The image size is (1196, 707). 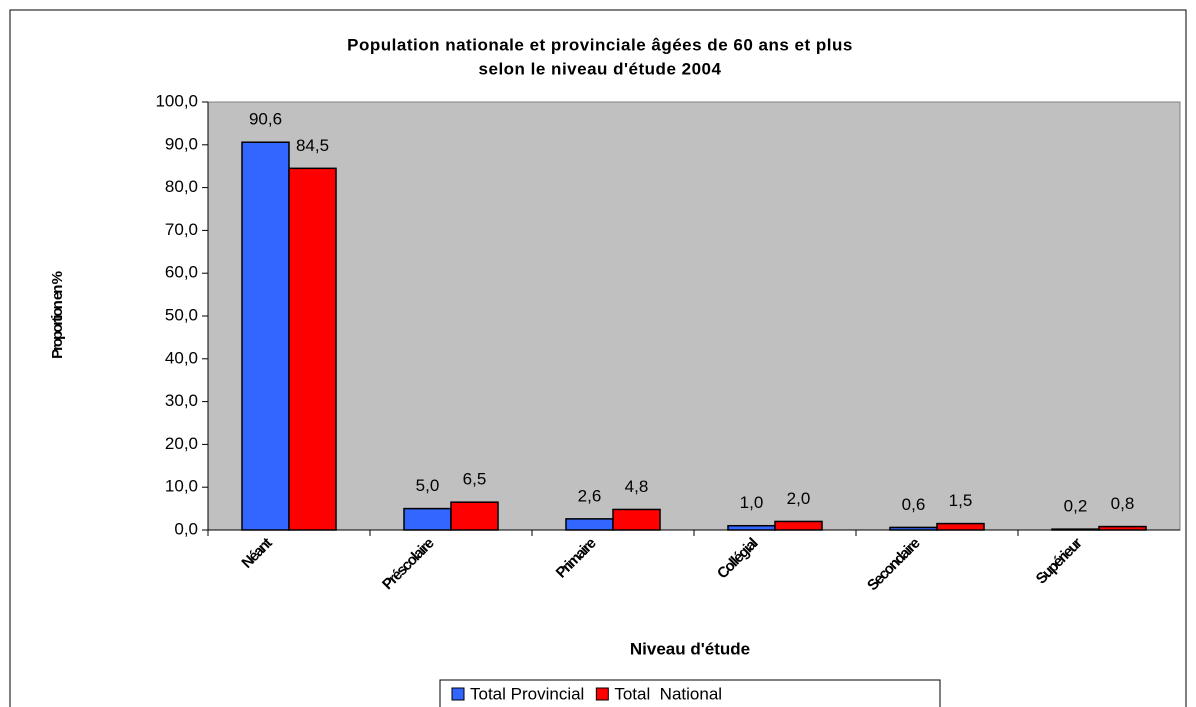 I want to click on data-label: 0,2, so click(x=1076, y=506).